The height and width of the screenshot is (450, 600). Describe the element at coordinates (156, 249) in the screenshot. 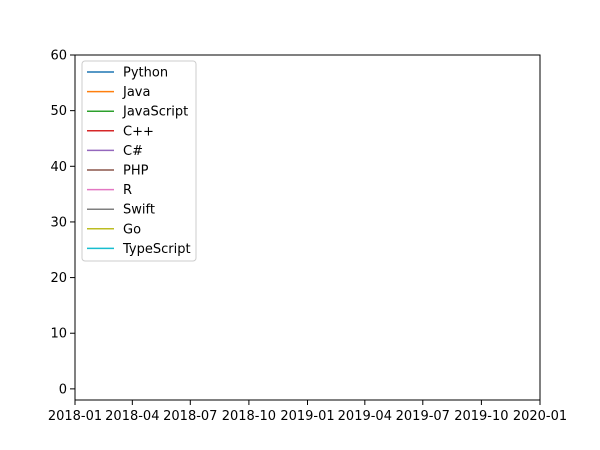

I see `legend-entry-label: TypeScript` at that location.